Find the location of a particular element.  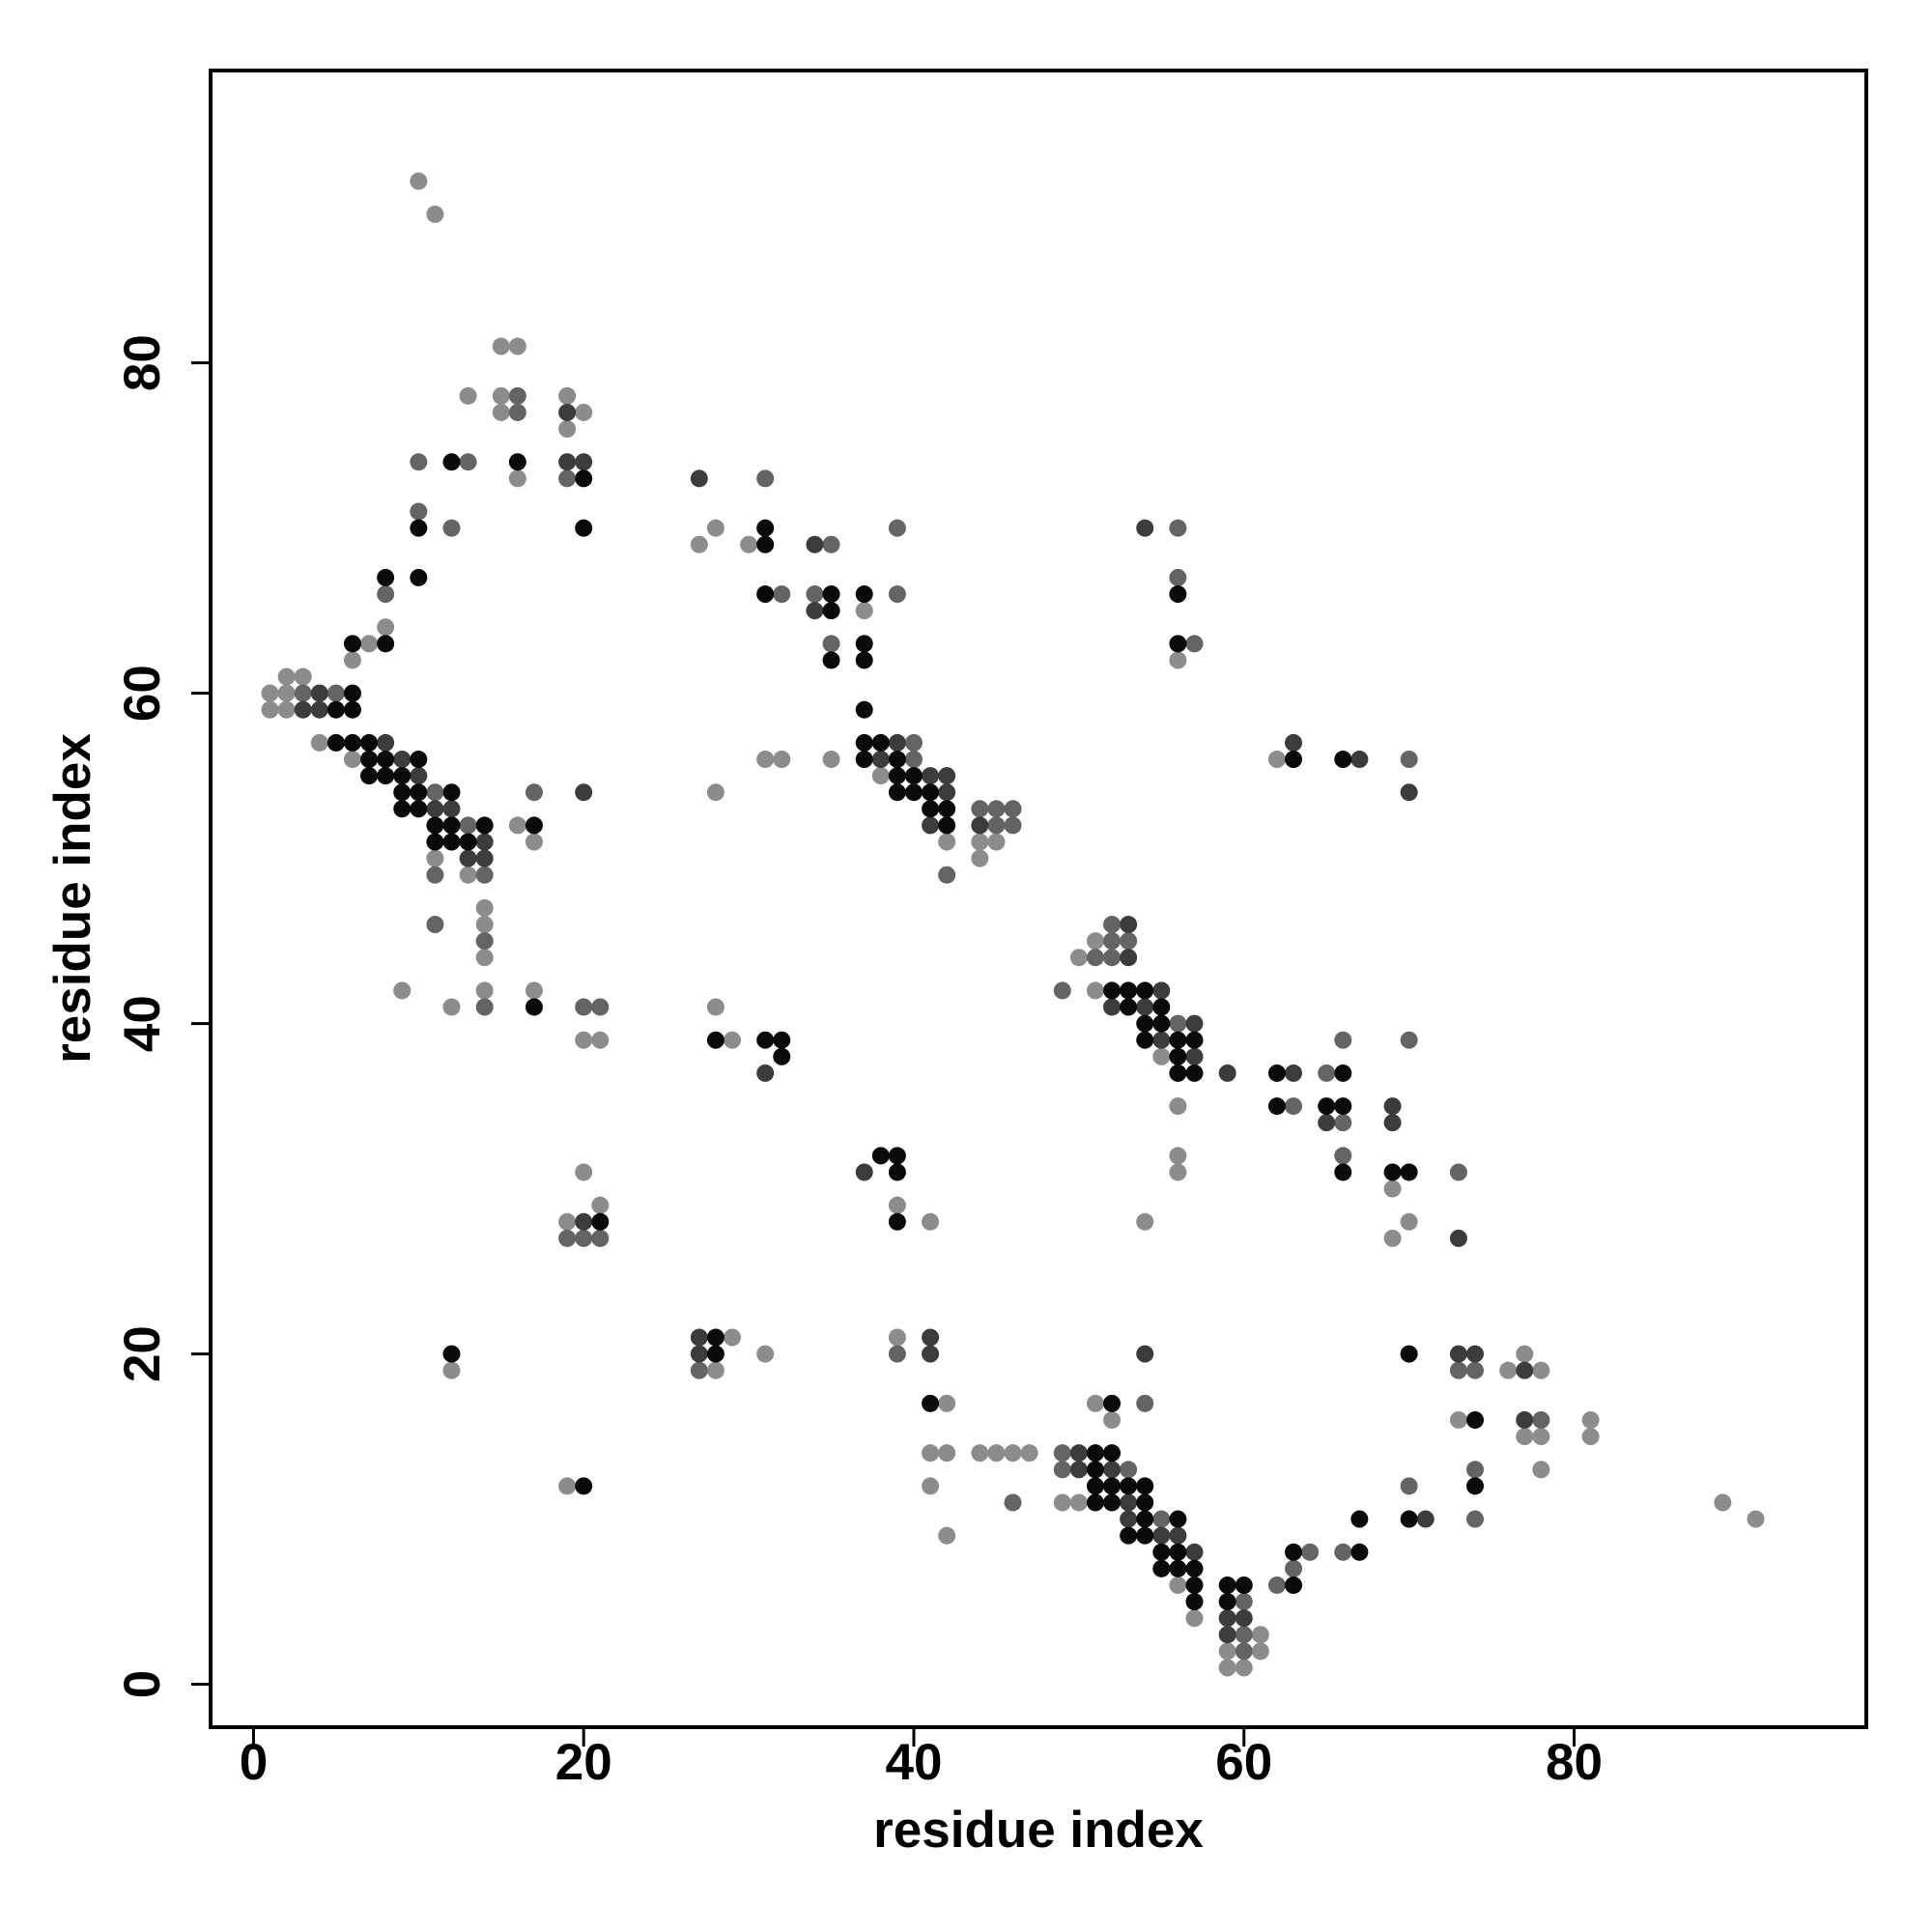

y-tick-label: 80 is located at coordinates (142, 362).